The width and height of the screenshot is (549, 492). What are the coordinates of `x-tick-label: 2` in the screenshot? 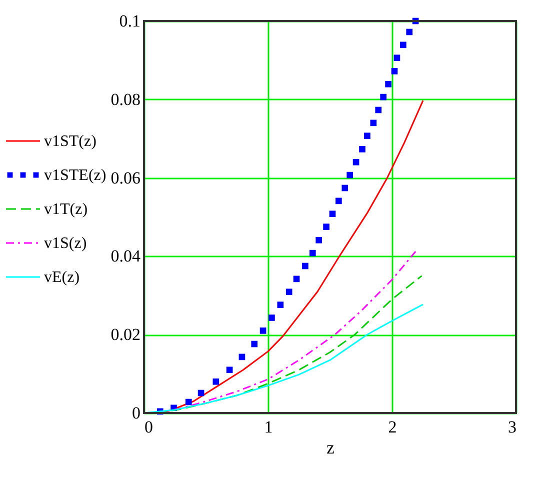 It's located at (392, 427).